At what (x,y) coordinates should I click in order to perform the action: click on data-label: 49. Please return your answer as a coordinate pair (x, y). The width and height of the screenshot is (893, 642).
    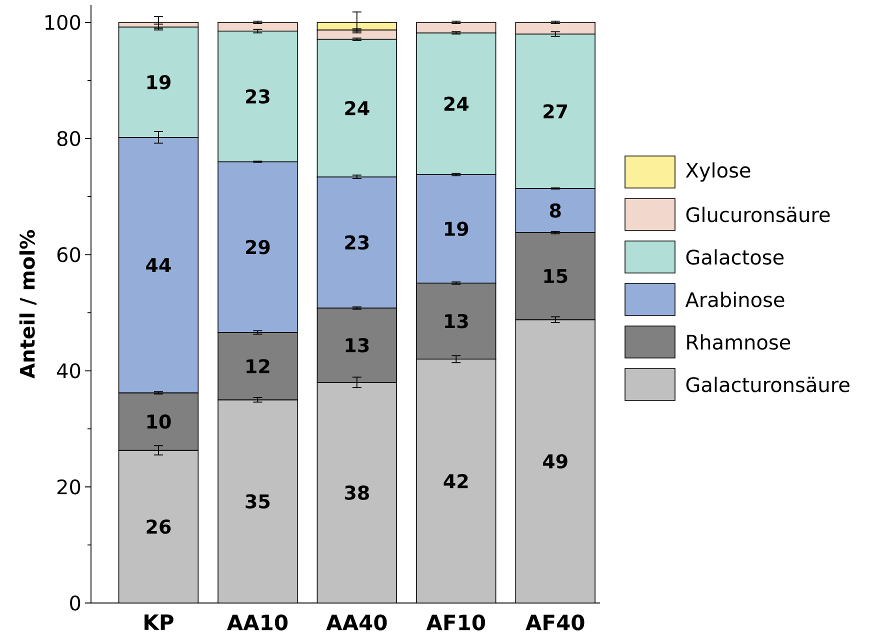
    Looking at the image, I should click on (555, 461).